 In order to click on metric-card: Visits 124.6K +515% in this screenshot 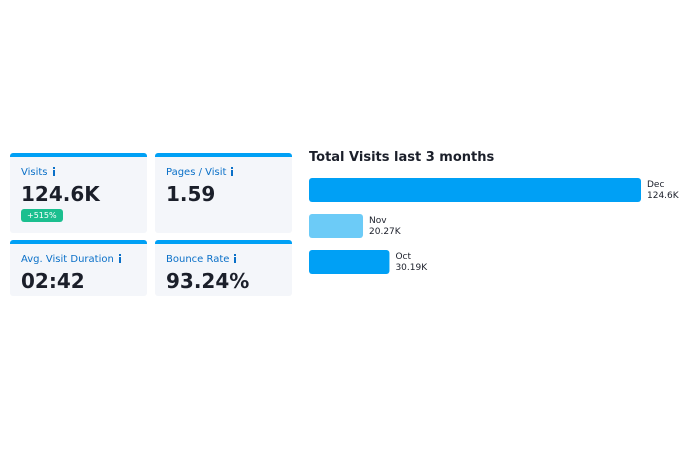, I will do `click(78, 193)`.